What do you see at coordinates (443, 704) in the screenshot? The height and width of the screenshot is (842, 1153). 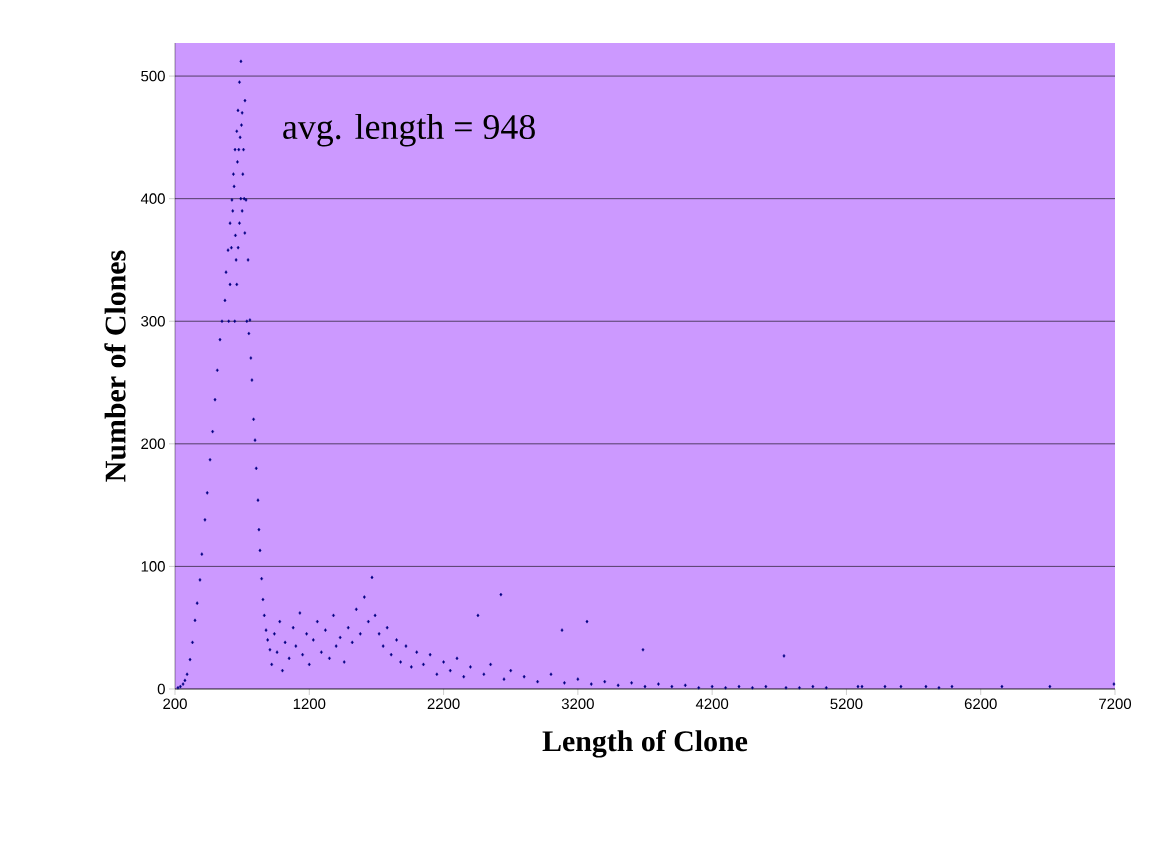 I see `x-tick-label: 2200` at bounding box center [443, 704].